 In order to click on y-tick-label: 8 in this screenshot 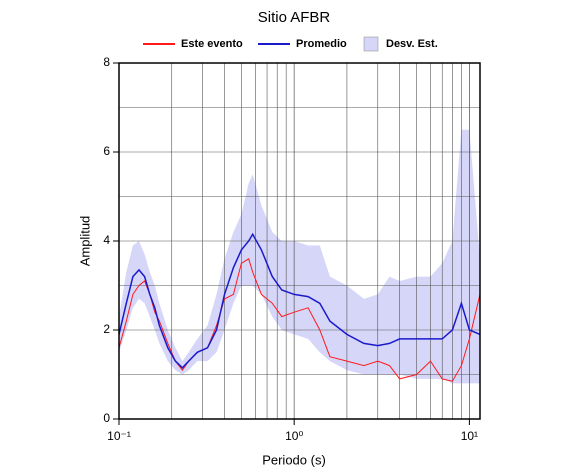, I will do `click(106, 62)`.